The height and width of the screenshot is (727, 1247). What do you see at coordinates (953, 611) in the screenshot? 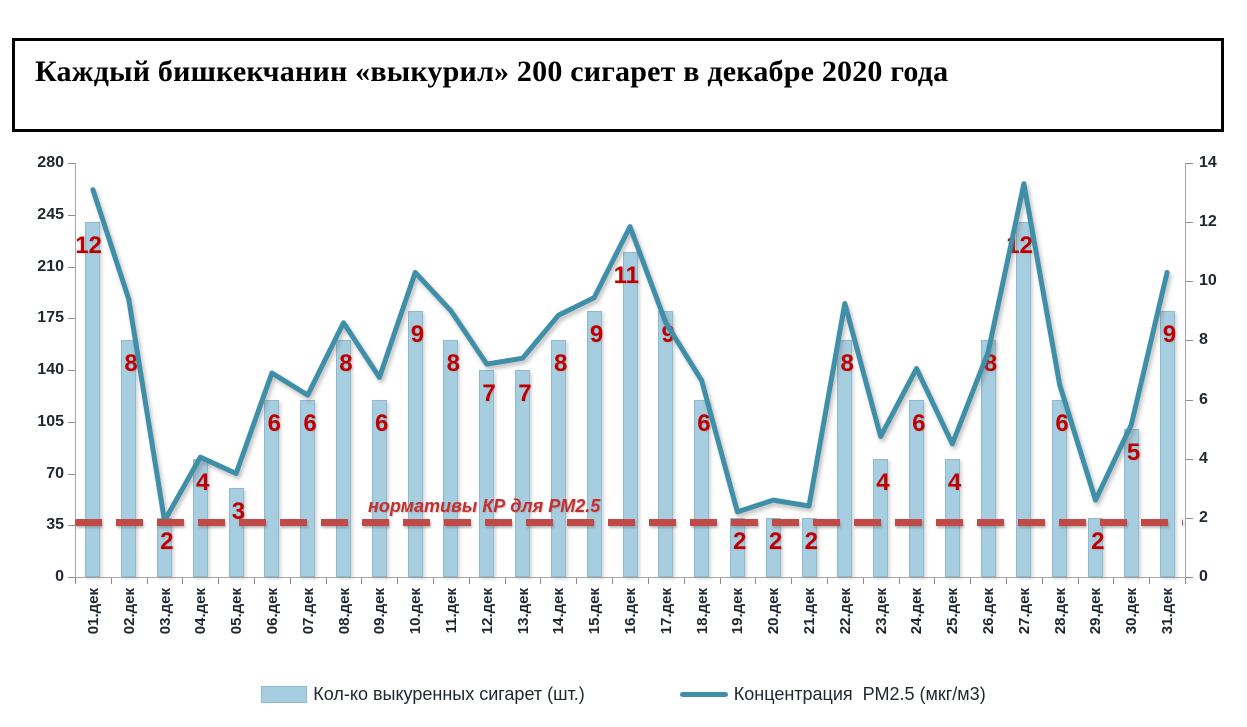
I see `x-axis-category-label: 25.дек` at bounding box center [953, 611].